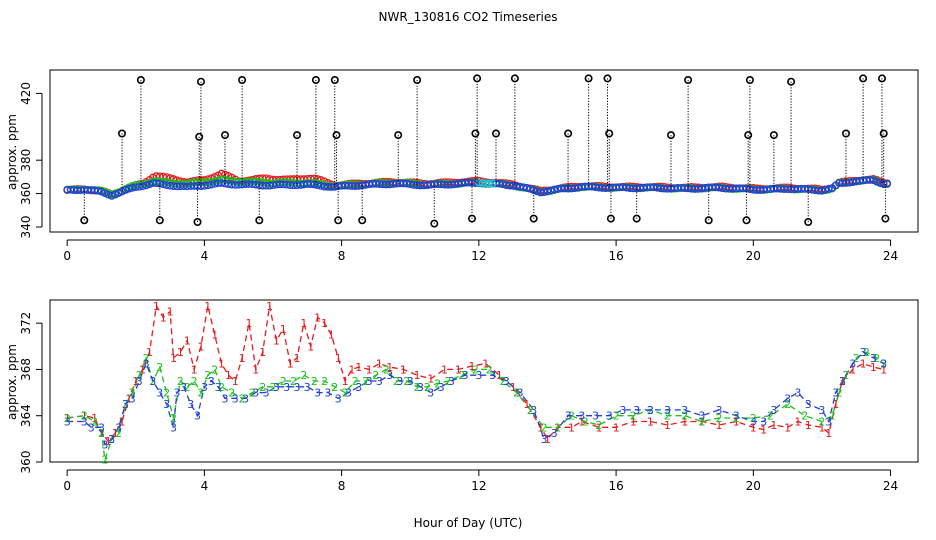 The height and width of the screenshot is (540, 936). What do you see at coordinates (31, 160) in the screenshot?
I see `top-y-axis: 340 360 380 420` at bounding box center [31, 160].